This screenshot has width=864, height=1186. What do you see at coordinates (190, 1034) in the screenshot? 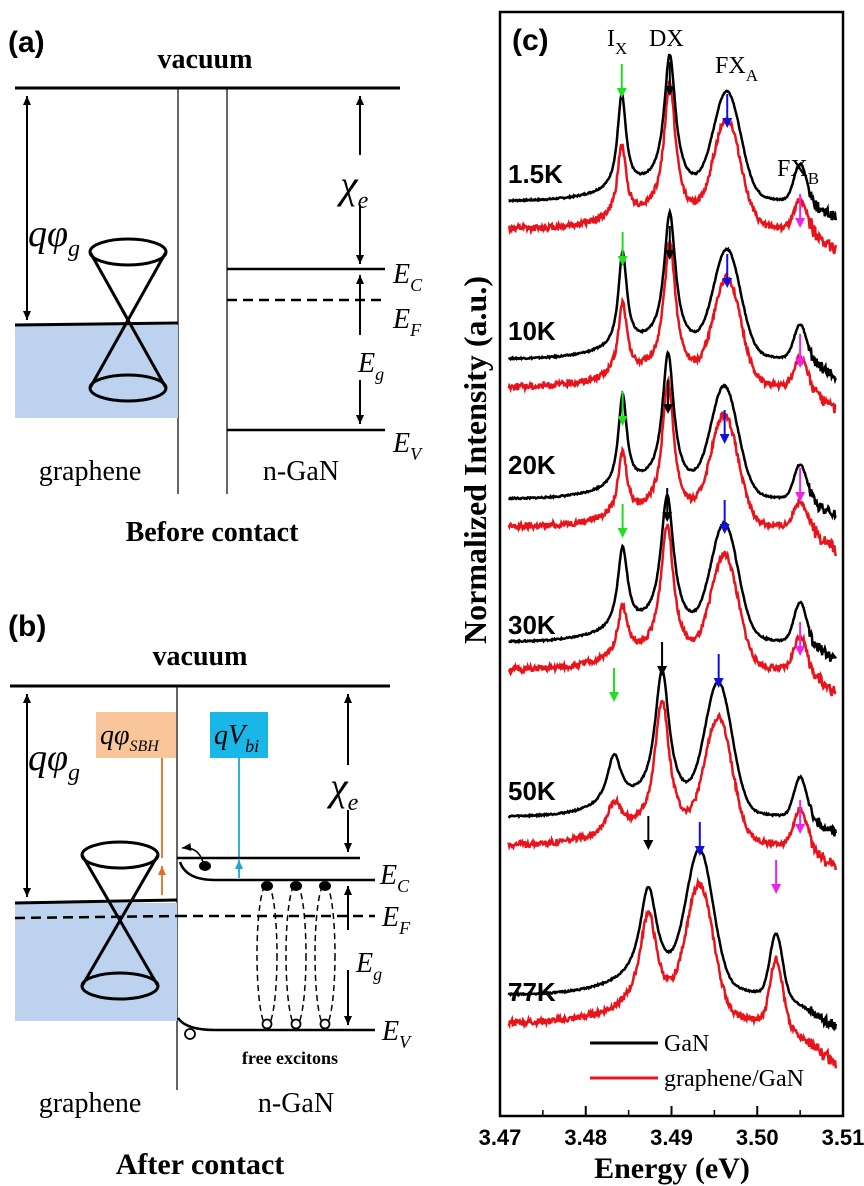
I see `hole-dot` at bounding box center [190, 1034].